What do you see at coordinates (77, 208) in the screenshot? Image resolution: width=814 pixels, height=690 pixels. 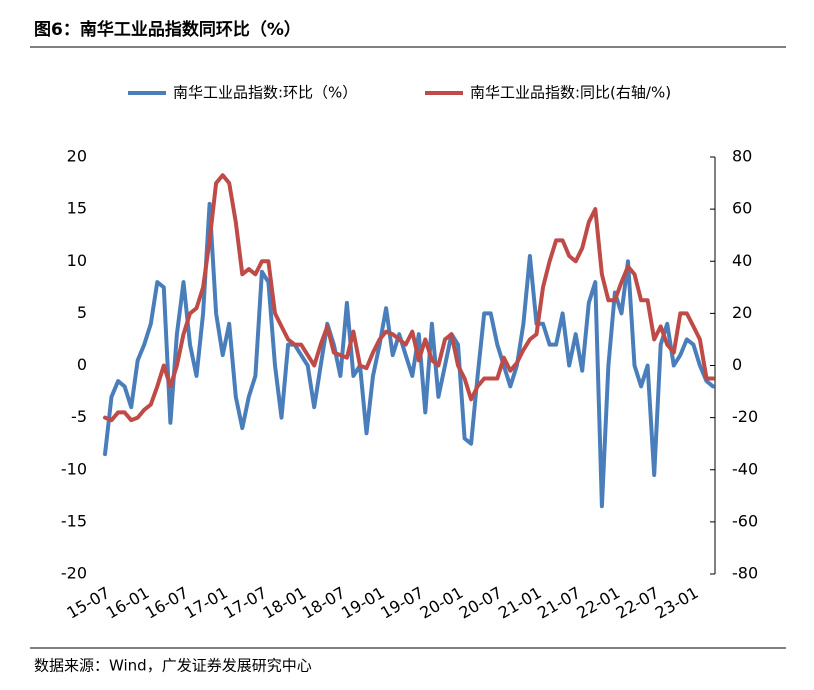 I see `y-tick-label: 15` at bounding box center [77, 208].